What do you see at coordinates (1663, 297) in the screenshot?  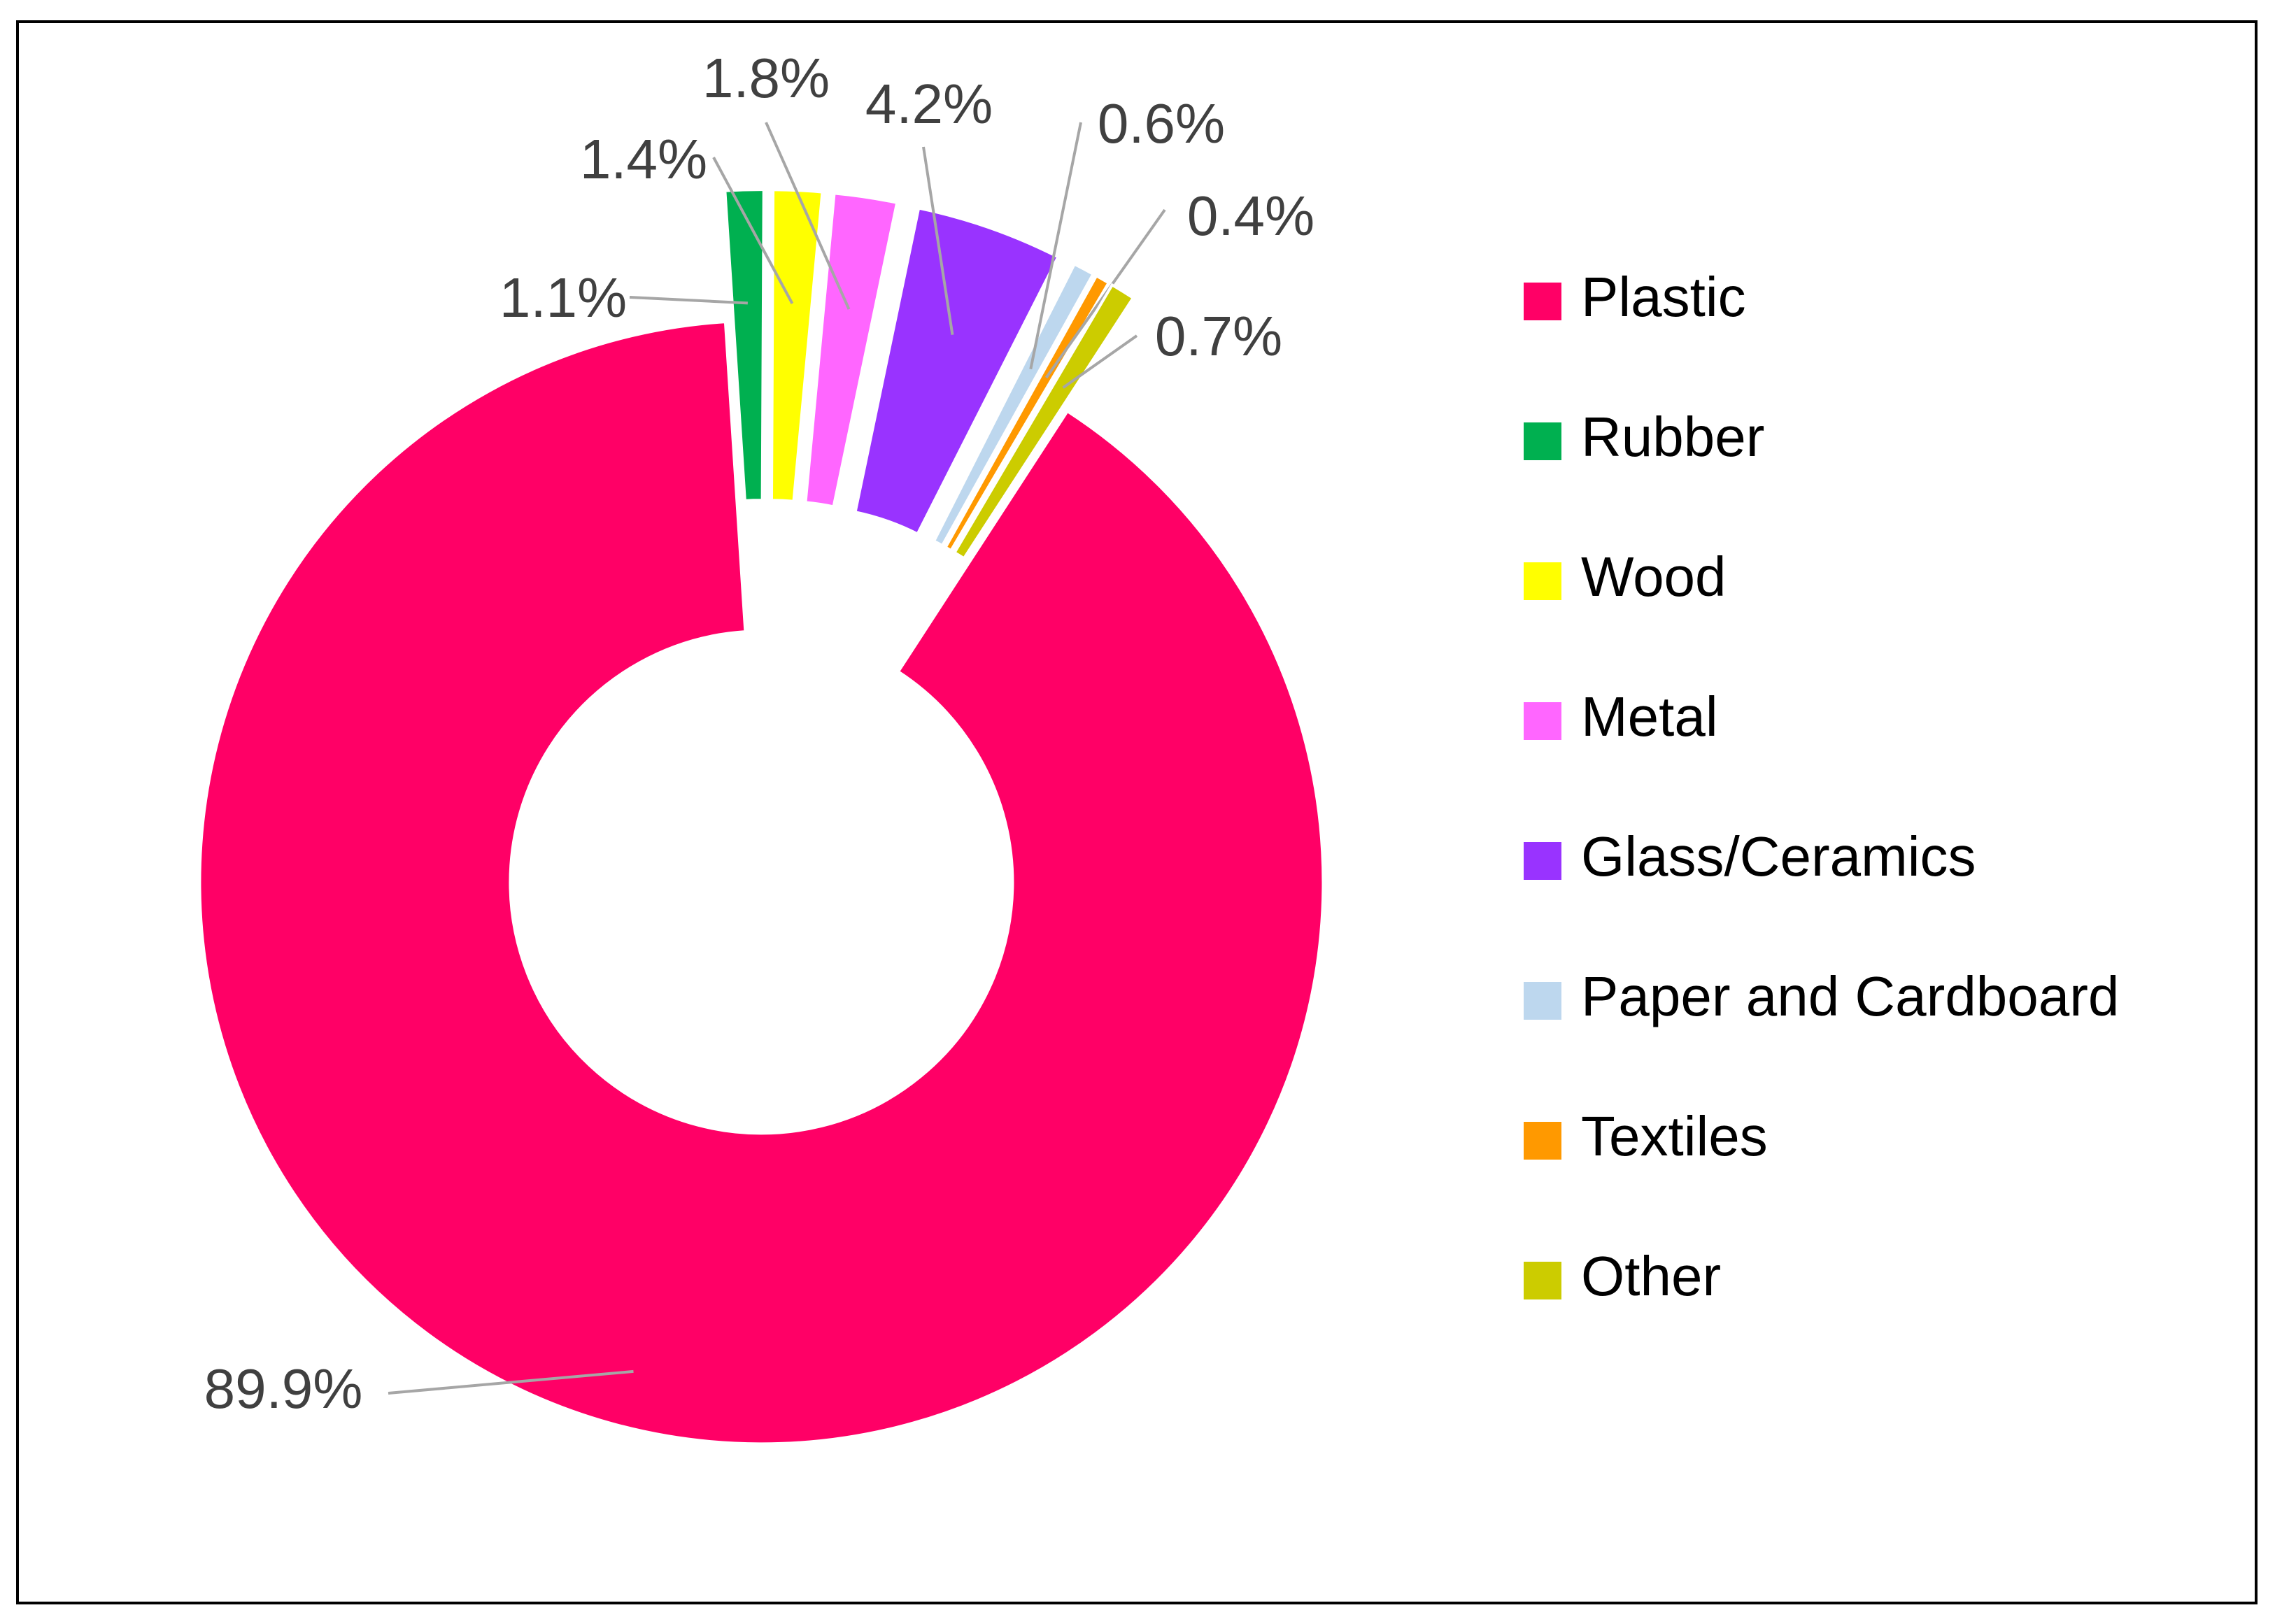 I see `legend-label: Plastic` at bounding box center [1663, 297].